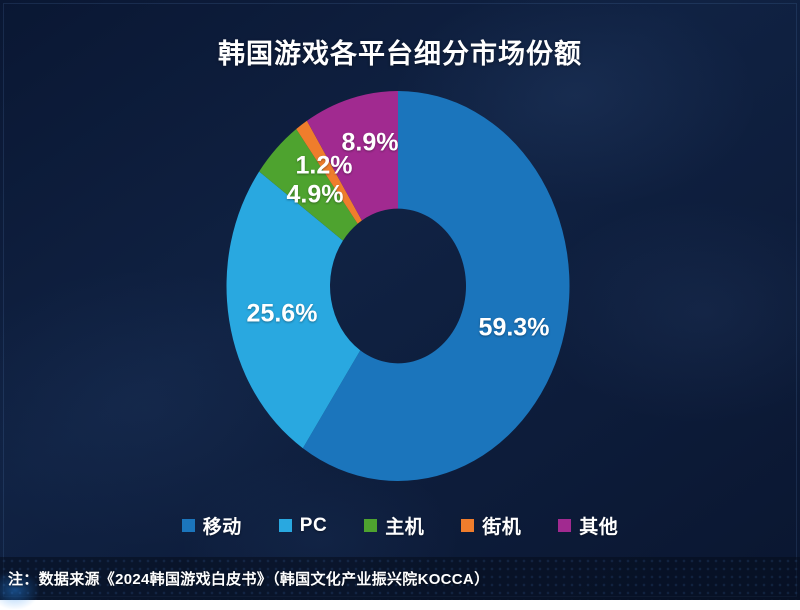 The width and height of the screenshot is (800, 610). I want to click on legend-label-pc: PC, so click(313, 525).